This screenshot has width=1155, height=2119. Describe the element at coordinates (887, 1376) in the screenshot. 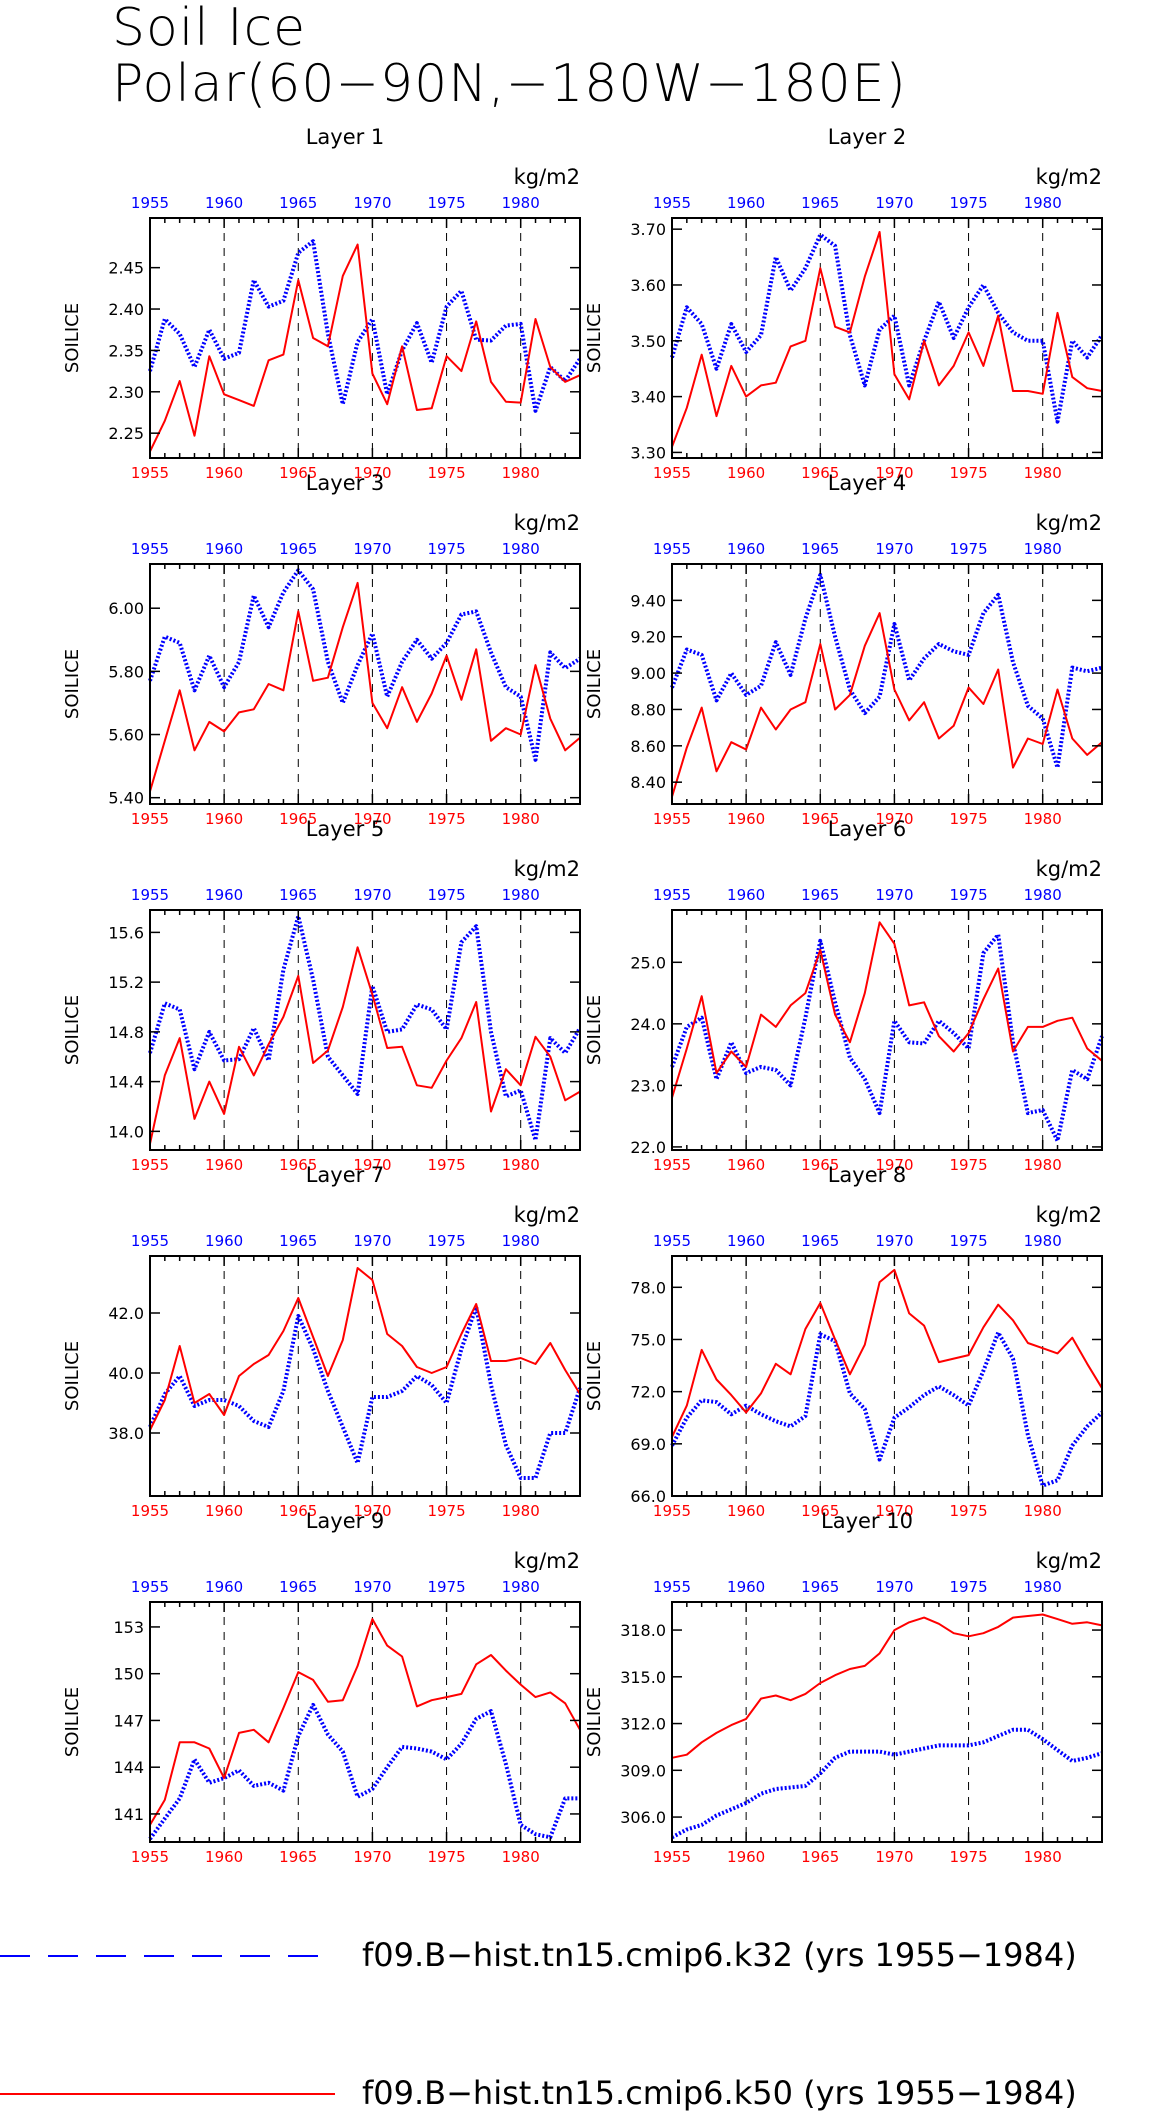

I see `panel-8-frame` at that location.